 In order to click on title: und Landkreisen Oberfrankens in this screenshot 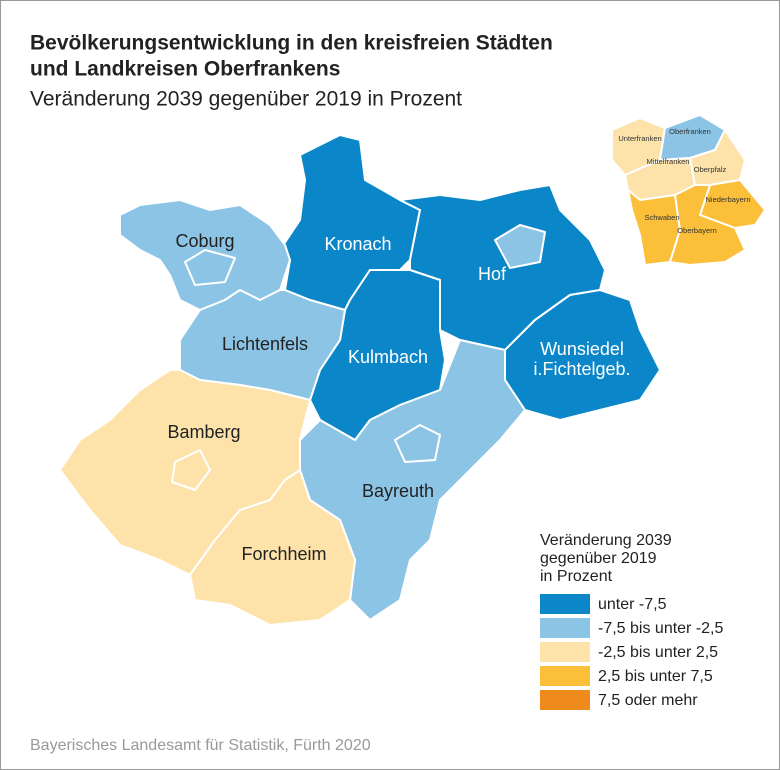, I will do `click(185, 69)`.